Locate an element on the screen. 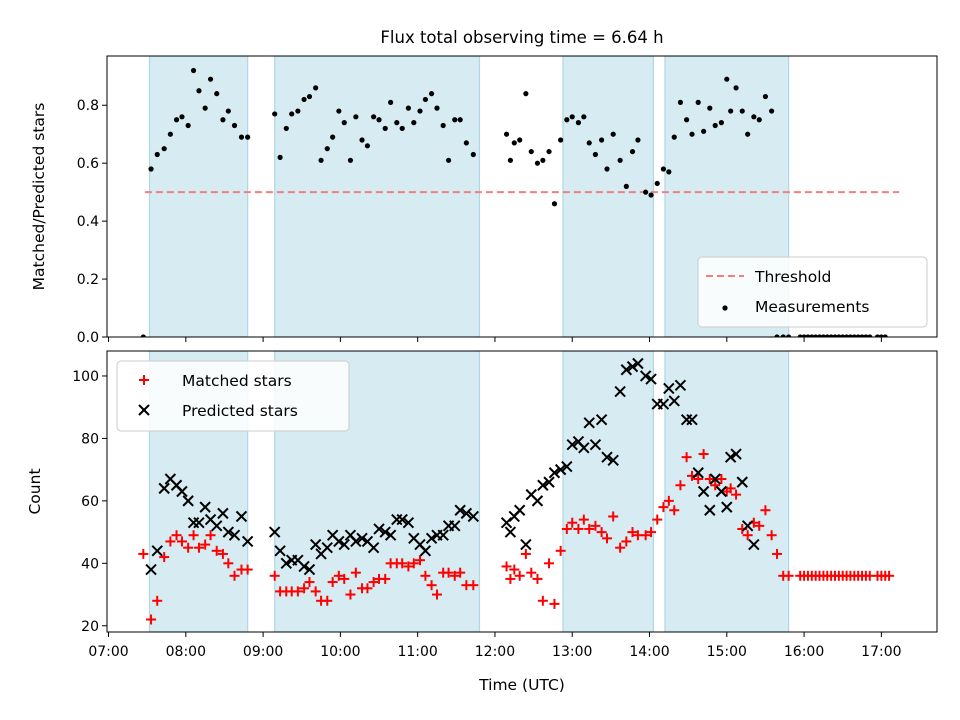 This screenshot has height=720, width=960. x-tick-label: 09:00 is located at coordinates (263, 652).